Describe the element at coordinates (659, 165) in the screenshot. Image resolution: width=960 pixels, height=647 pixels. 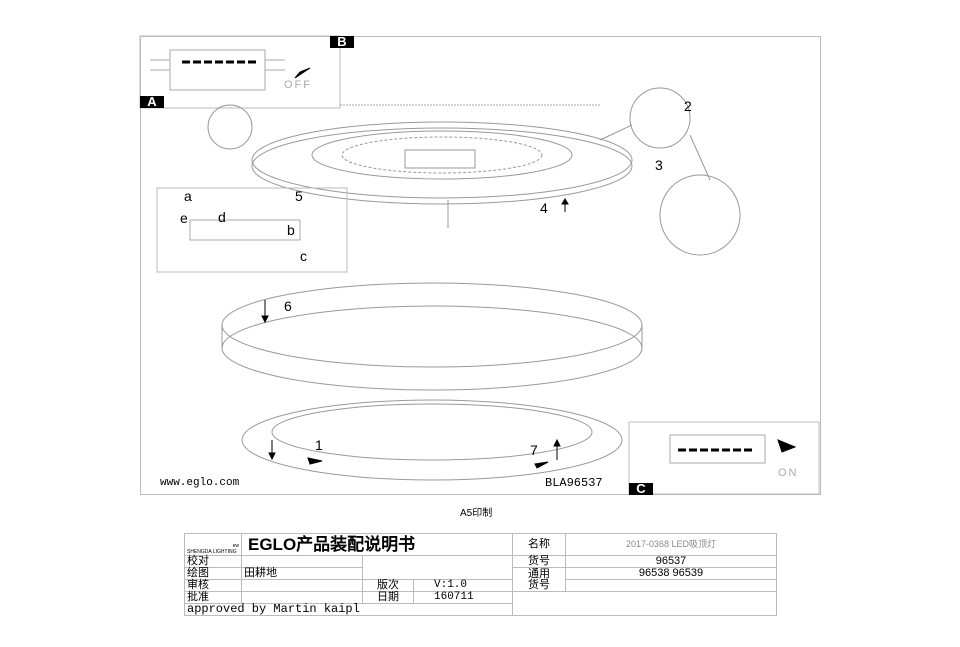
I see `step-3: 3` at that location.